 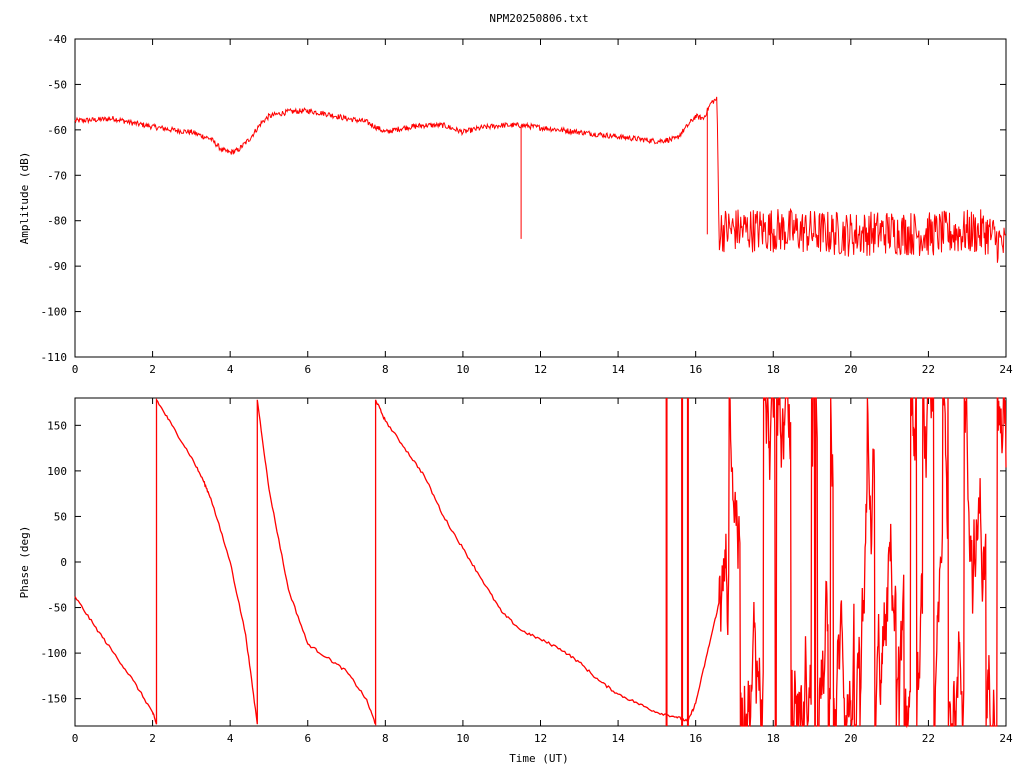 I want to click on phase-x-tick-label: 0, so click(x=75, y=738).